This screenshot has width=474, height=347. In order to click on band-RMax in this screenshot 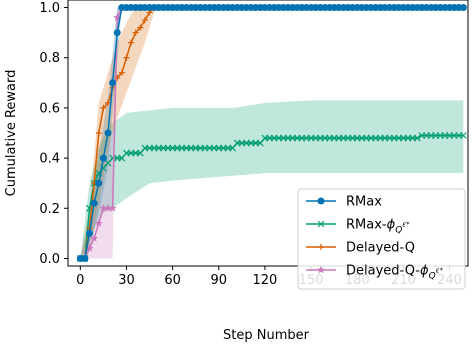, I will do `click(103, 133)`.